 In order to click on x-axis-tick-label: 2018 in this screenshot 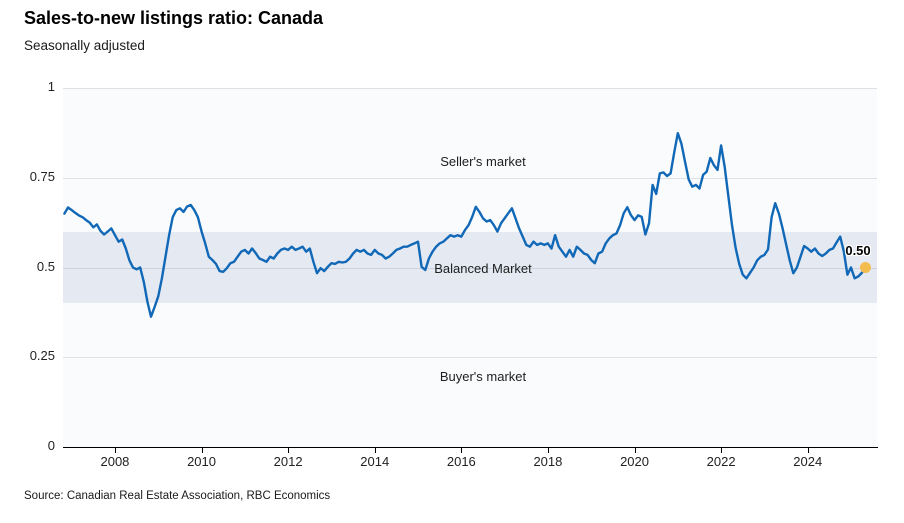, I will do `click(548, 461)`.